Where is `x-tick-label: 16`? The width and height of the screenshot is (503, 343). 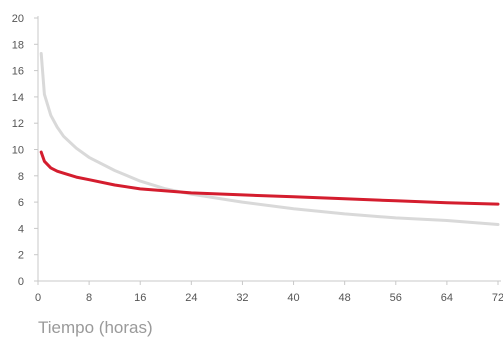
x-tick-label: 16 is located at coordinates (140, 298).